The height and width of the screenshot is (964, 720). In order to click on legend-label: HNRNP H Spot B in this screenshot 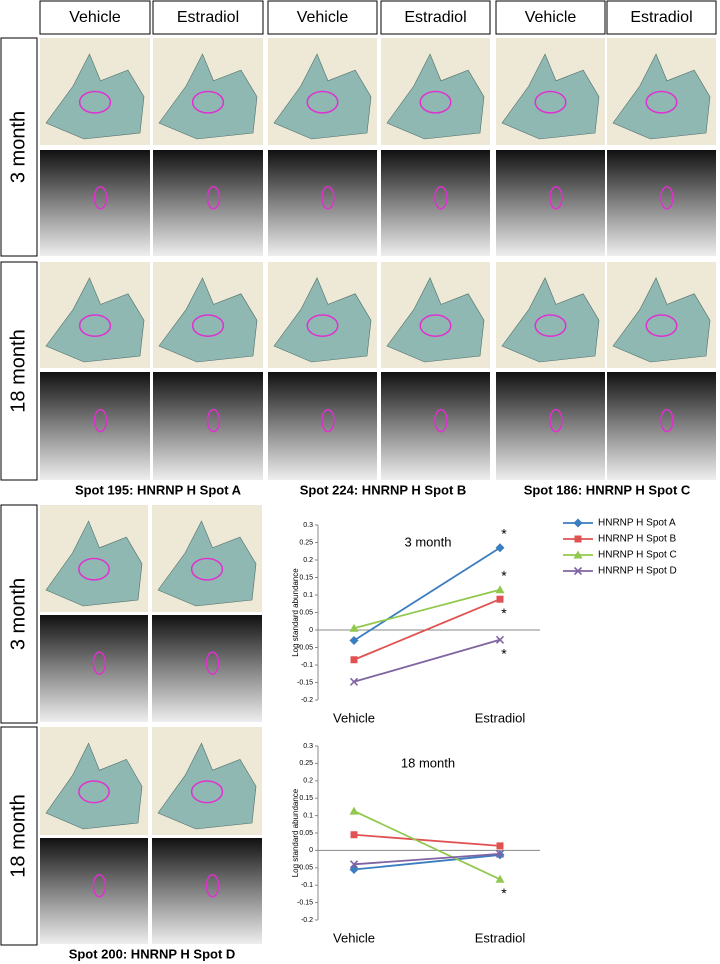, I will do `click(637, 539)`.